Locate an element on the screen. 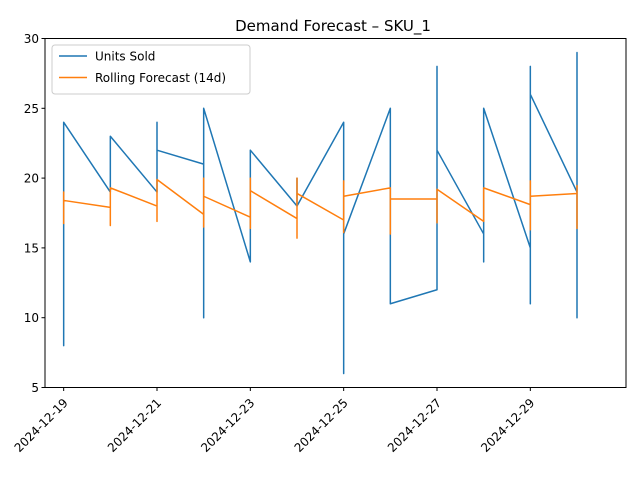  x-tick-label: 2024-12-21 is located at coordinates (134, 425).